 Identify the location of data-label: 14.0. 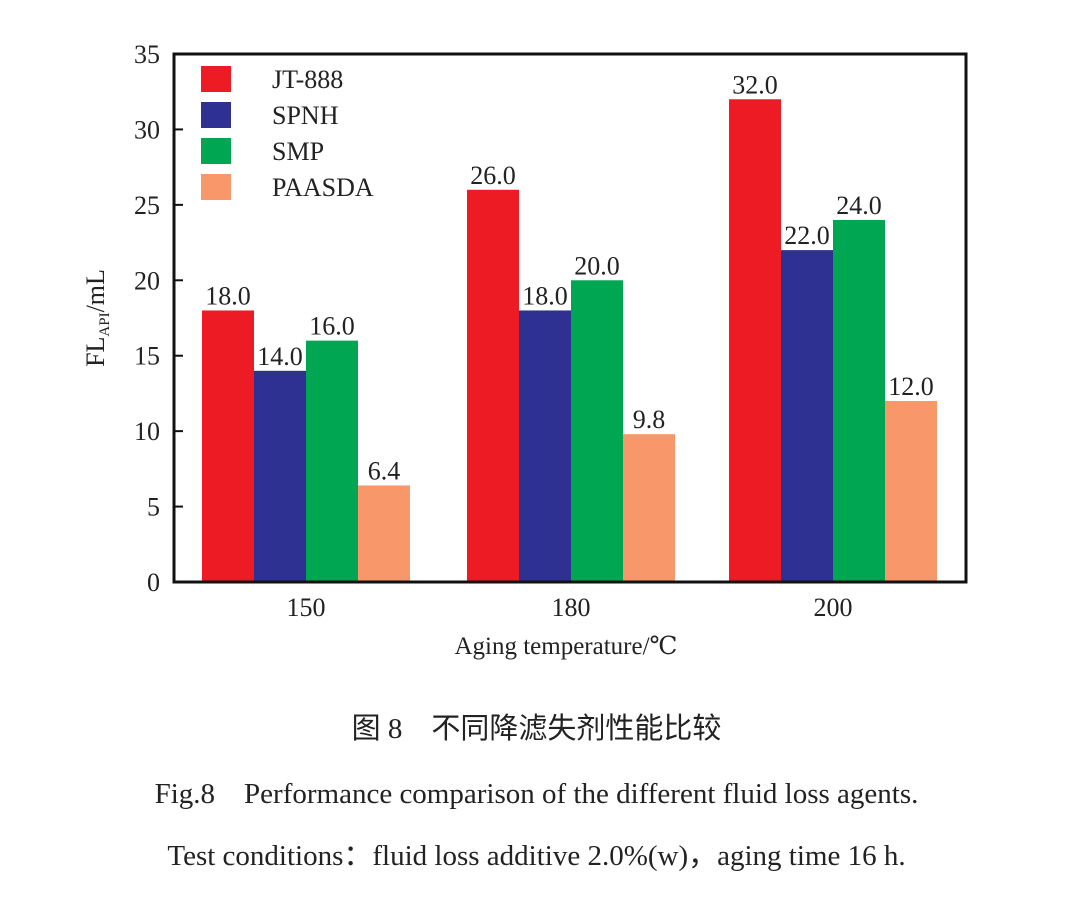
(280, 356).